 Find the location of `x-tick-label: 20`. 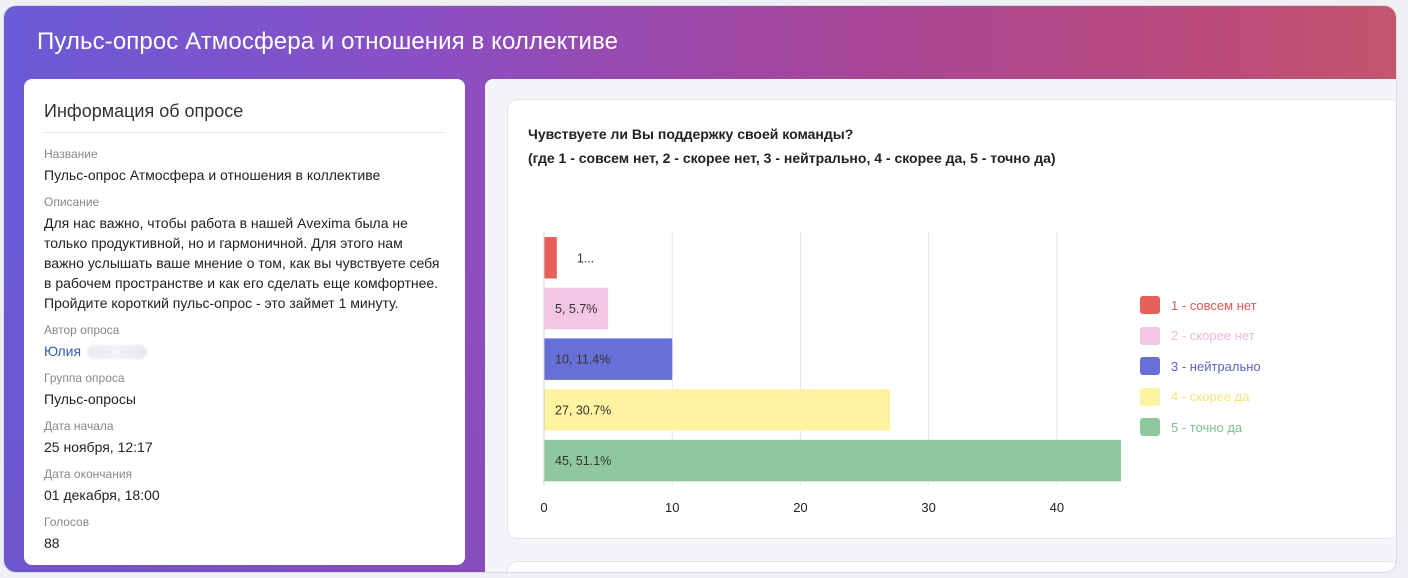

x-tick-label: 20 is located at coordinates (800, 507).